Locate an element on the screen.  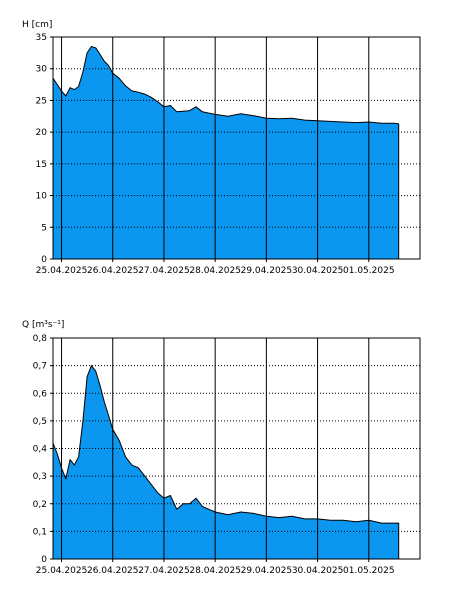
y-tick-label: 0,4 is located at coordinates (40, 450).